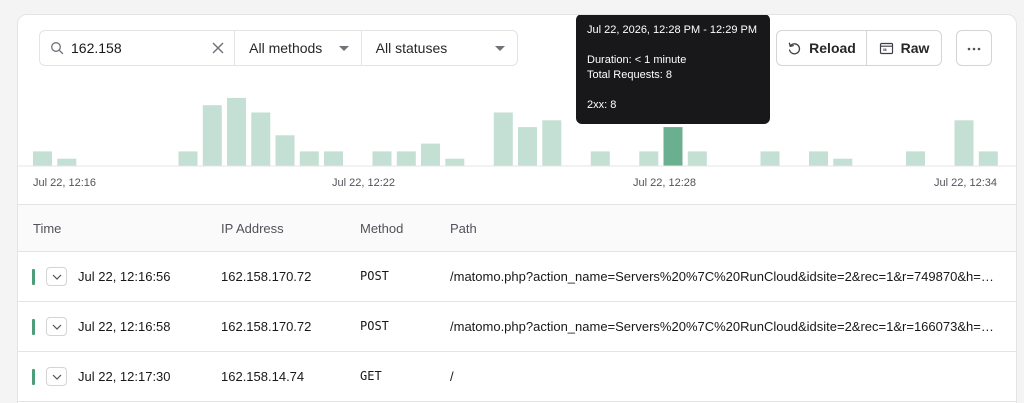 This screenshot has width=1024, height=403. Describe the element at coordinates (915, 48) in the screenshot. I see `raw-label: Raw` at that location.